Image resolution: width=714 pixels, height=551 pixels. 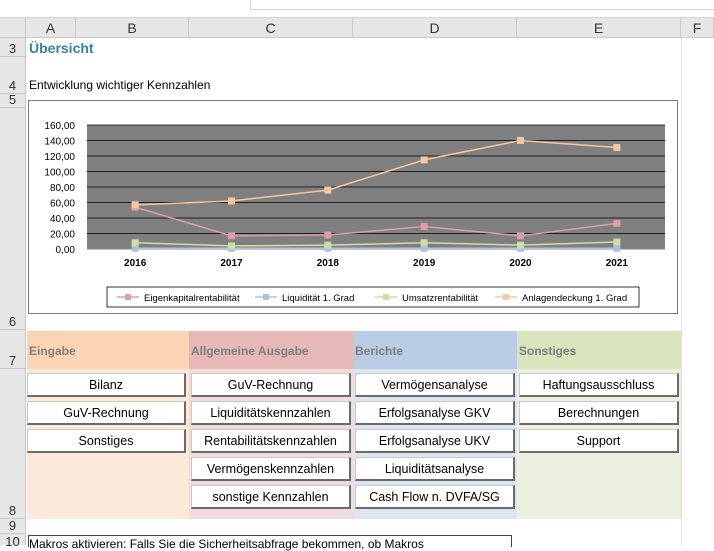 I want to click on section-title: Allgemeine Ausgabe, so click(x=250, y=351).